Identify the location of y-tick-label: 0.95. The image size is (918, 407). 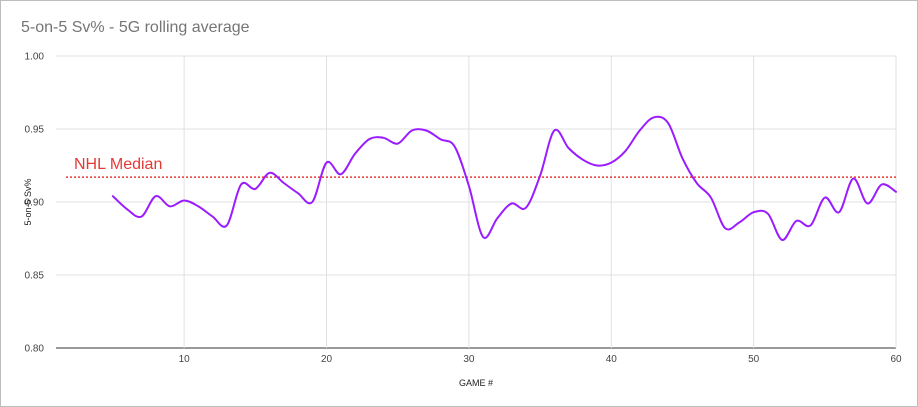
(35, 130).